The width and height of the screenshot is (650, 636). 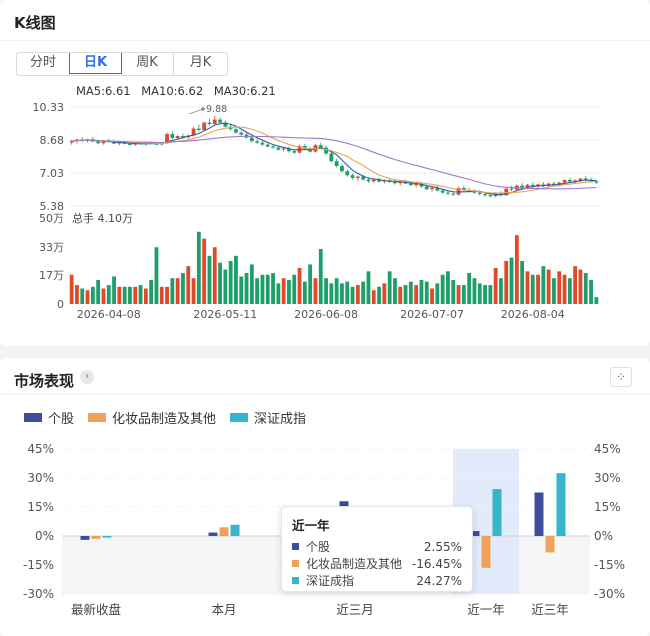 What do you see at coordinates (621, 377) in the screenshot?
I see `expand-icon: ⁘` at bounding box center [621, 377].